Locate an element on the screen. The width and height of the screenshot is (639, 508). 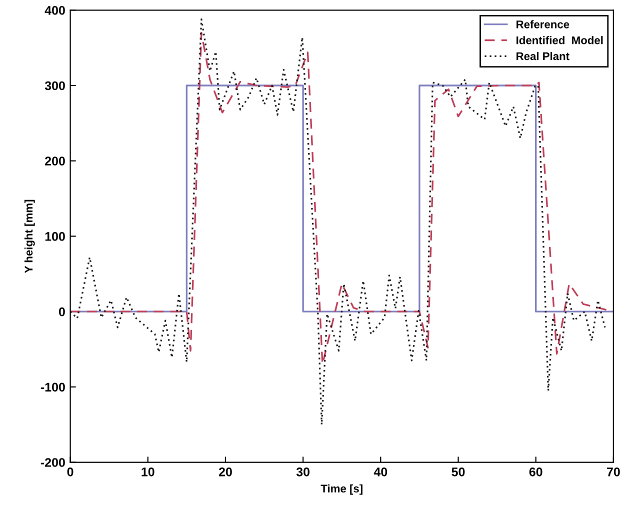
x-tick-label: 50 is located at coordinates (458, 471).